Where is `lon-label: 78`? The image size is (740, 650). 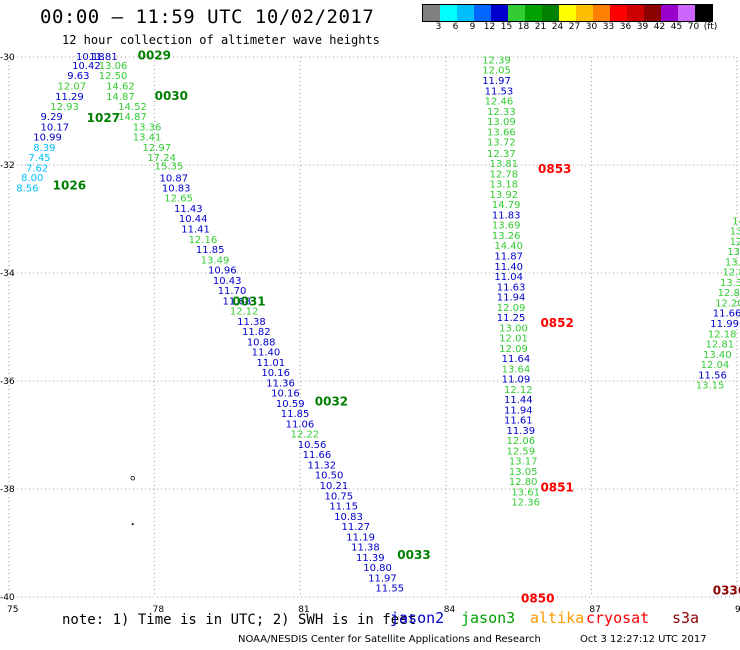 lon-label: 78 is located at coordinates (159, 610).